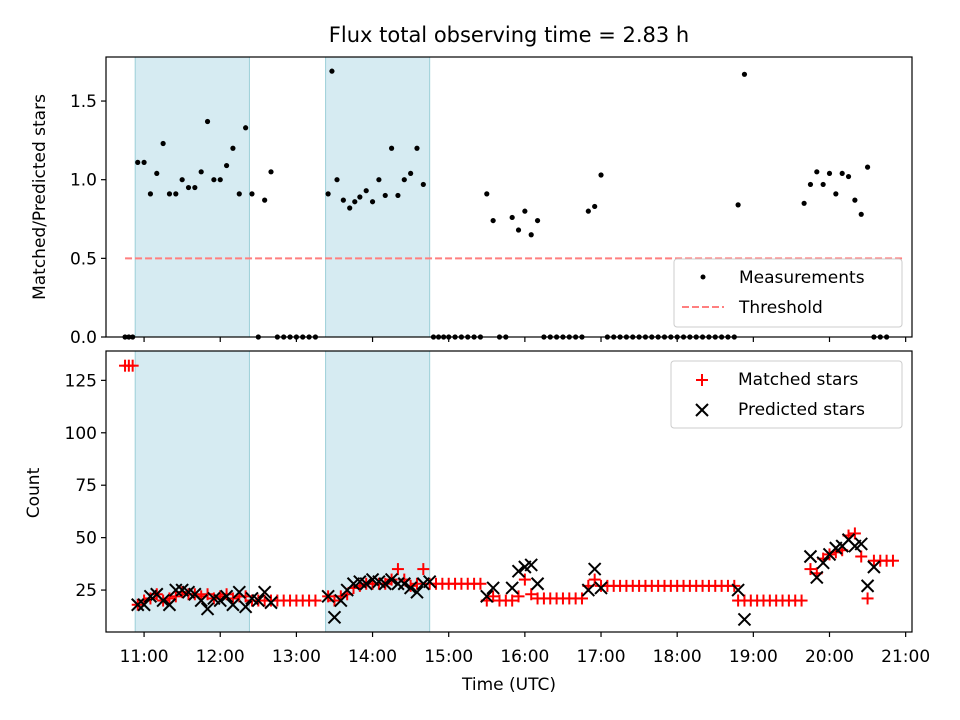 This screenshot has height=720, width=960. Describe the element at coordinates (83, 102) in the screenshot. I see `top-ytick-label: 1.5` at that location.